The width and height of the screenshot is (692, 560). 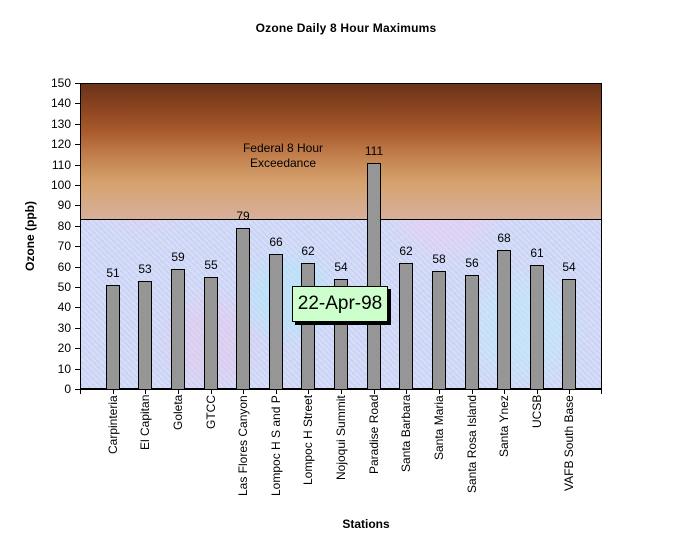 What do you see at coordinates (346, 28) in the screenshot?
I see `chart-title: Ozone Daily 8 Hour Maximums` at bounding box center [346, 28].